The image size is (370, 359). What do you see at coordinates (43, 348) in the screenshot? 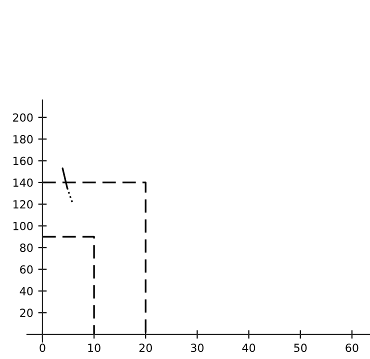
I see `x-tick-label: 0` at bounding box center [43, 348].